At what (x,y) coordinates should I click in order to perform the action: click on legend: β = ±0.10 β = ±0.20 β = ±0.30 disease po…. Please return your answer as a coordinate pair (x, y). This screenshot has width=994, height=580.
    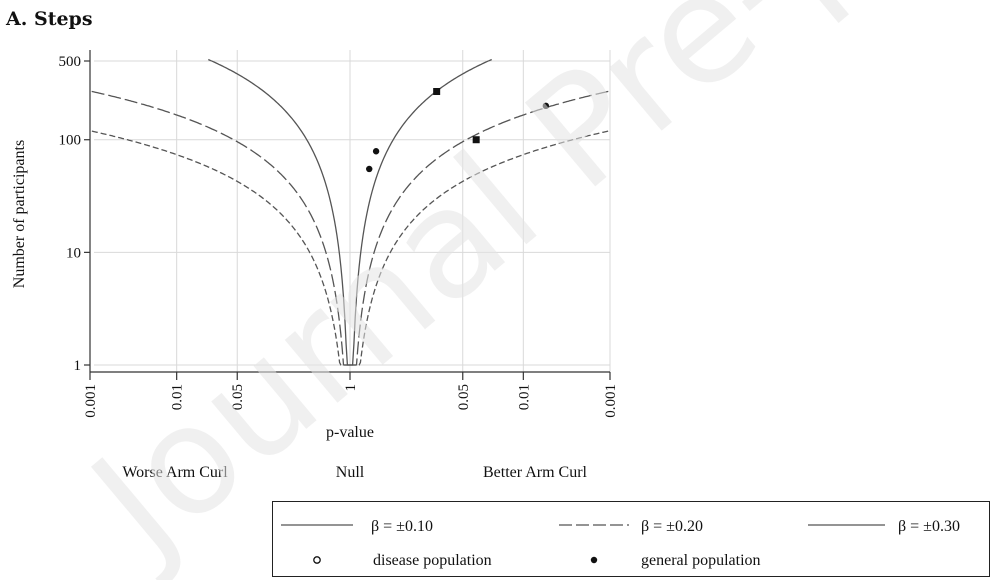
    Looking at the image, I should click on (631, 539).